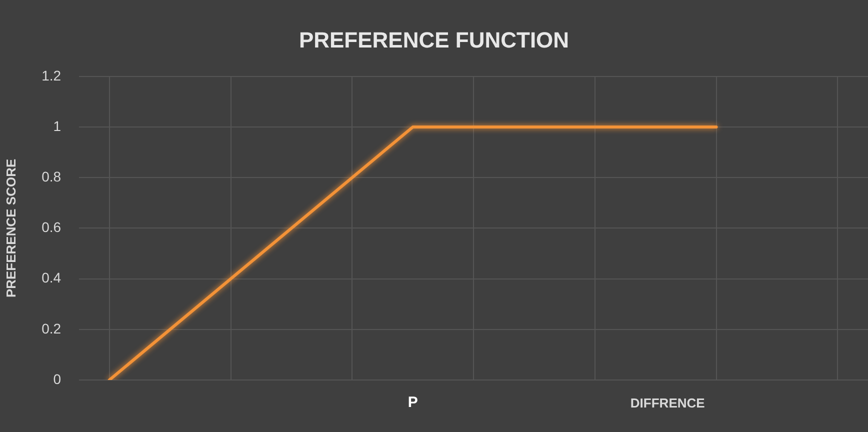 The image size is (868, 432). Describe the element at coordinates (52, 328) in the screenshot. I see `y-tick-label: 0.2` at that location.